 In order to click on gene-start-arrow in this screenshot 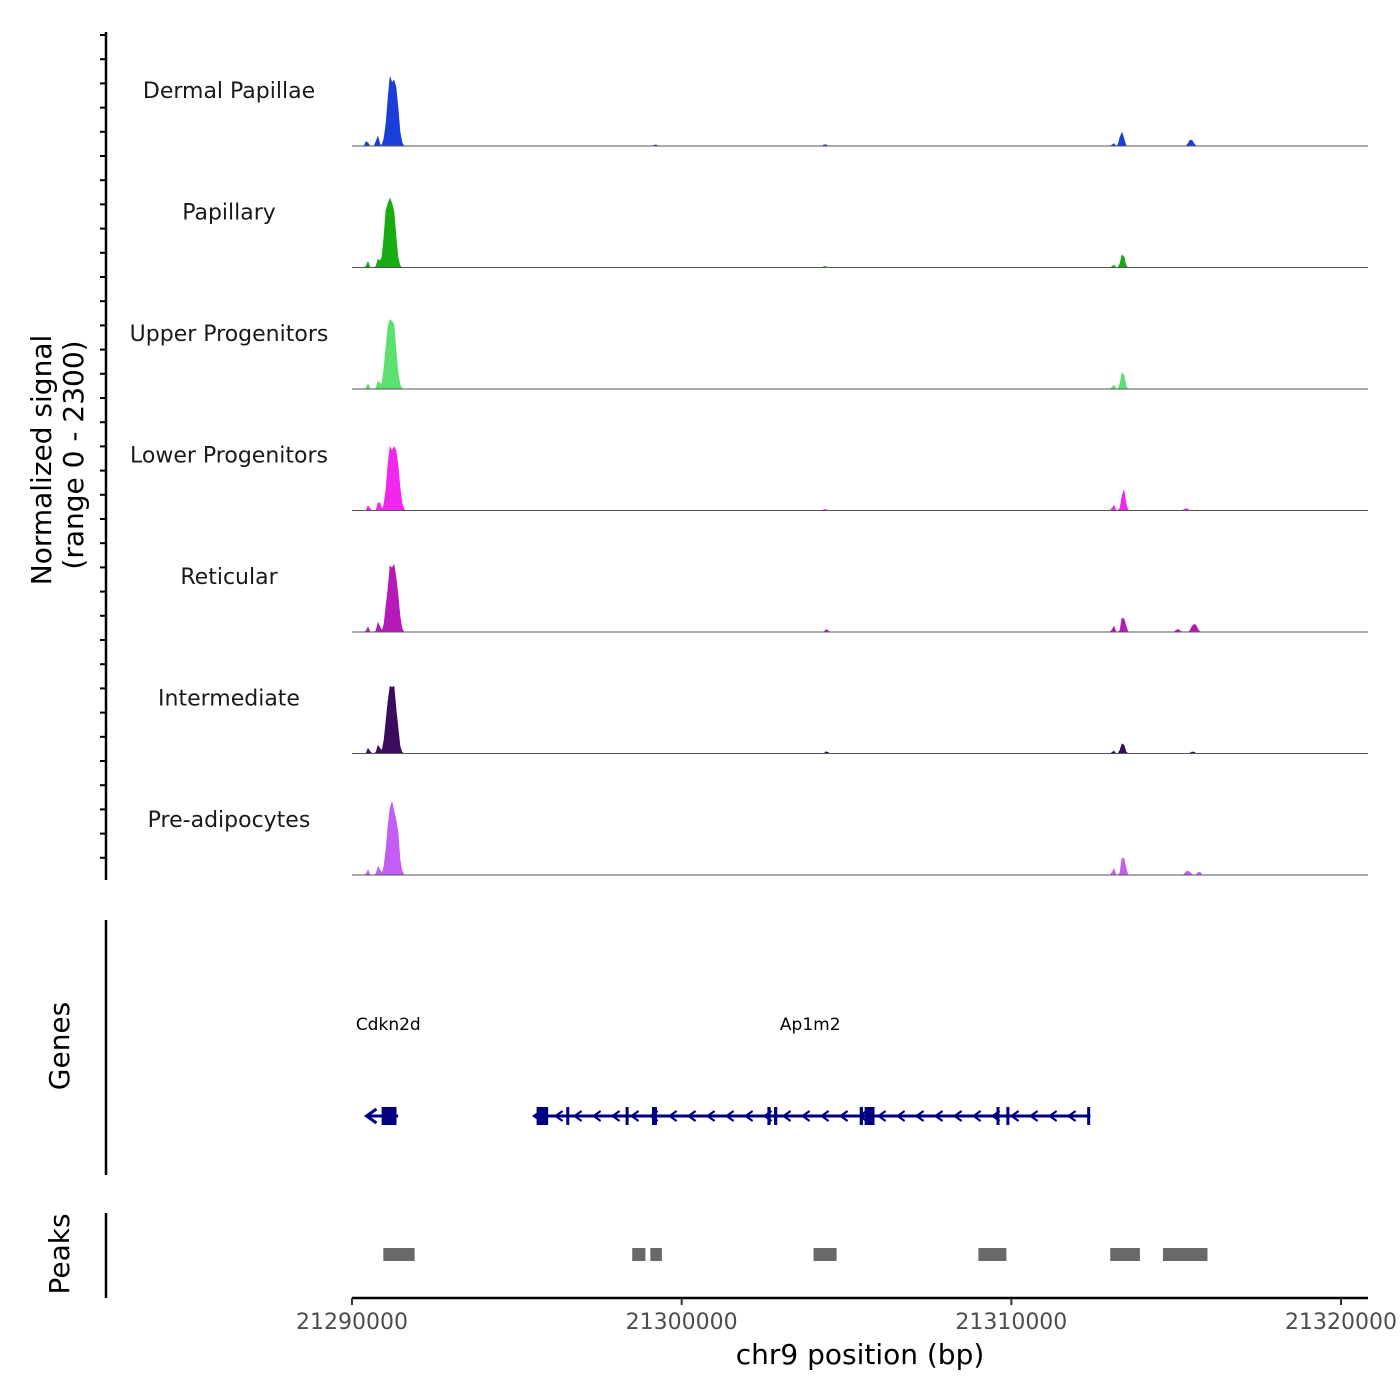, I will do `click(370, 1116)`.